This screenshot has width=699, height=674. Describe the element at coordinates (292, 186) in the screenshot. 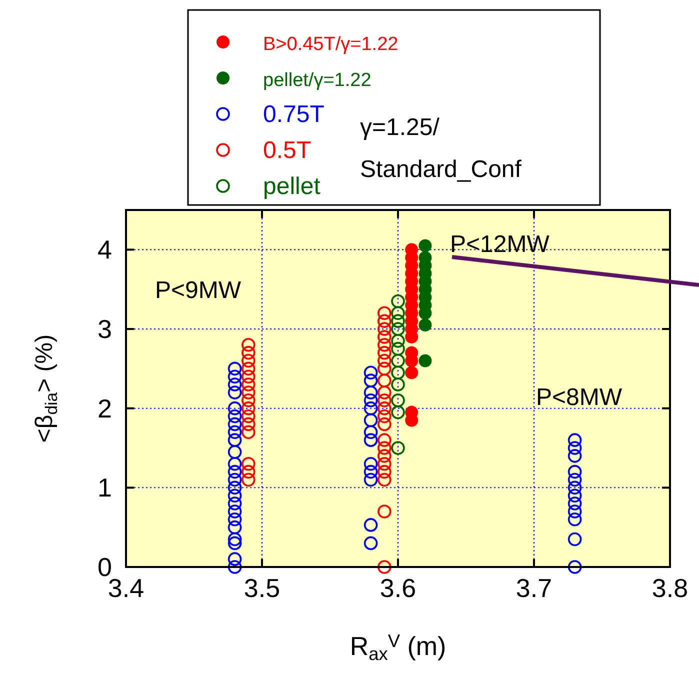

I see `legend-label: pellet` at that location.